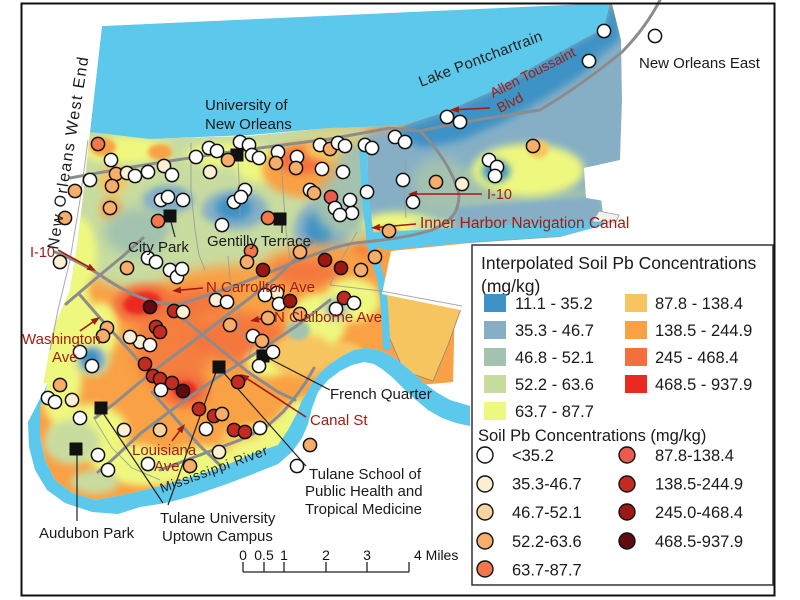 The height and width of the screenshot is (600, 800). I want to click on svg-text: 468.5-937.9, so click(699, 542).